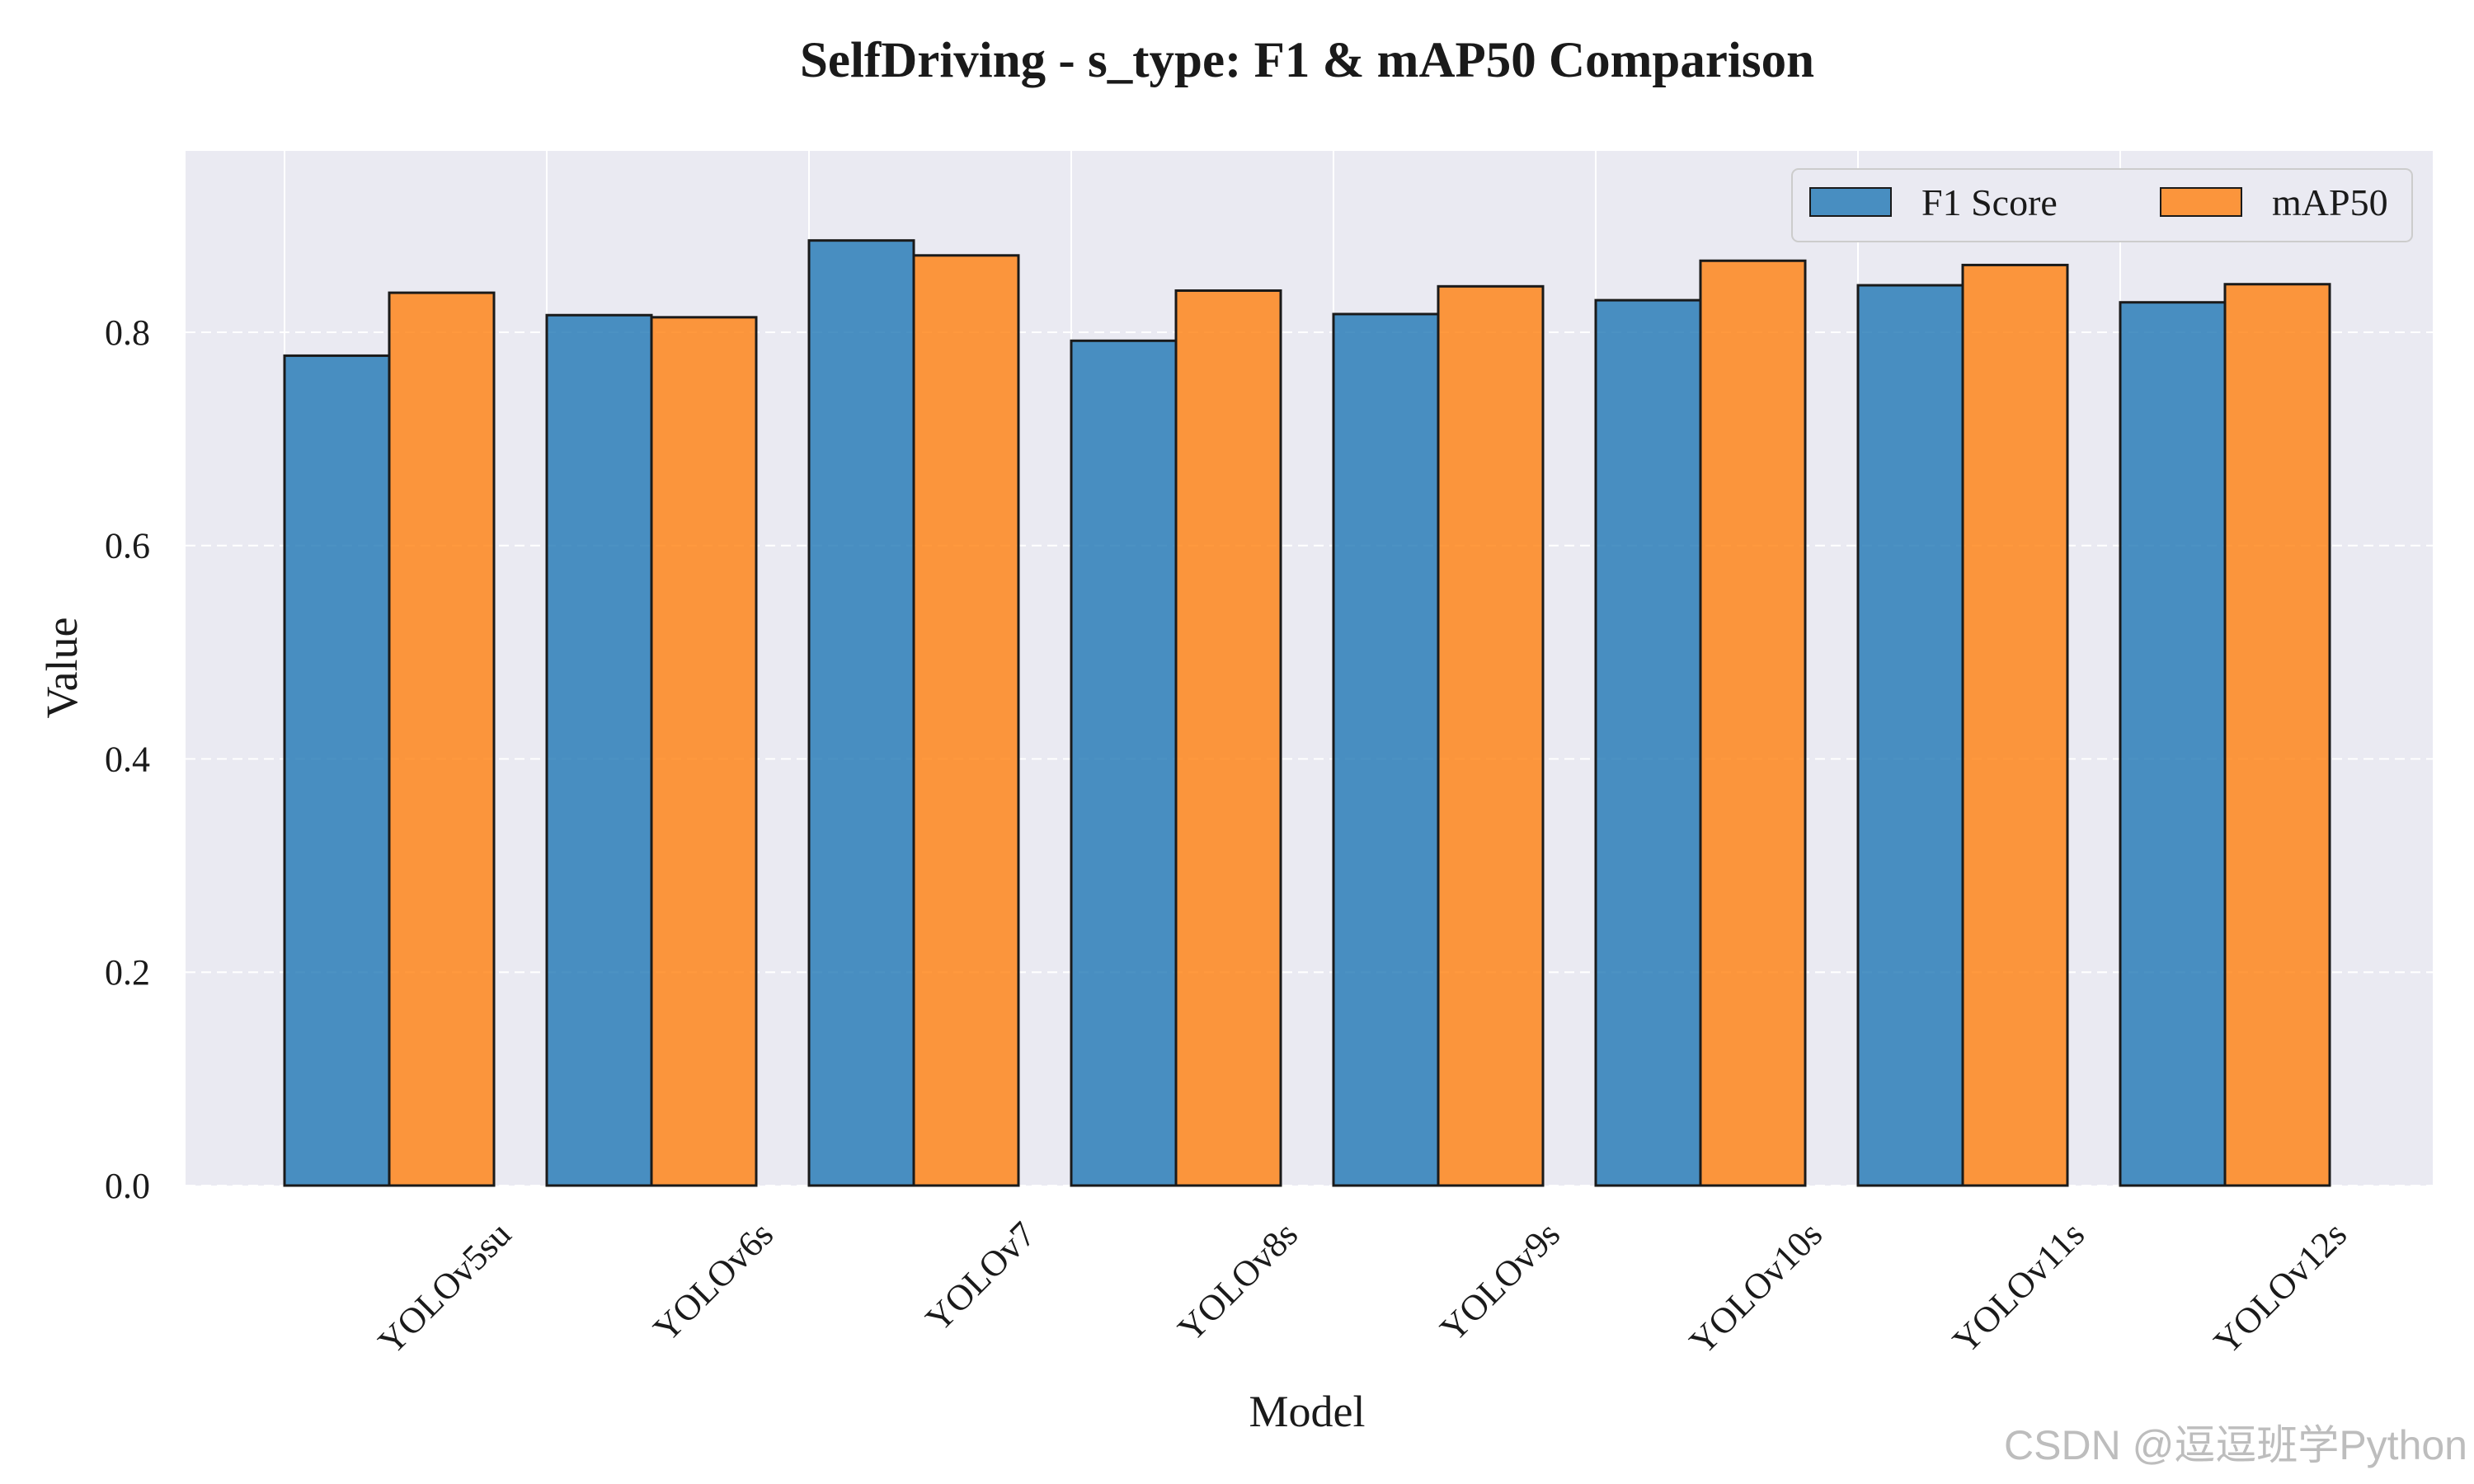 The image size is (2474, 1484). Describe the element at coordinates (127, 332) in the screenshot. I see `y-tick-label: 0.8` at that location.